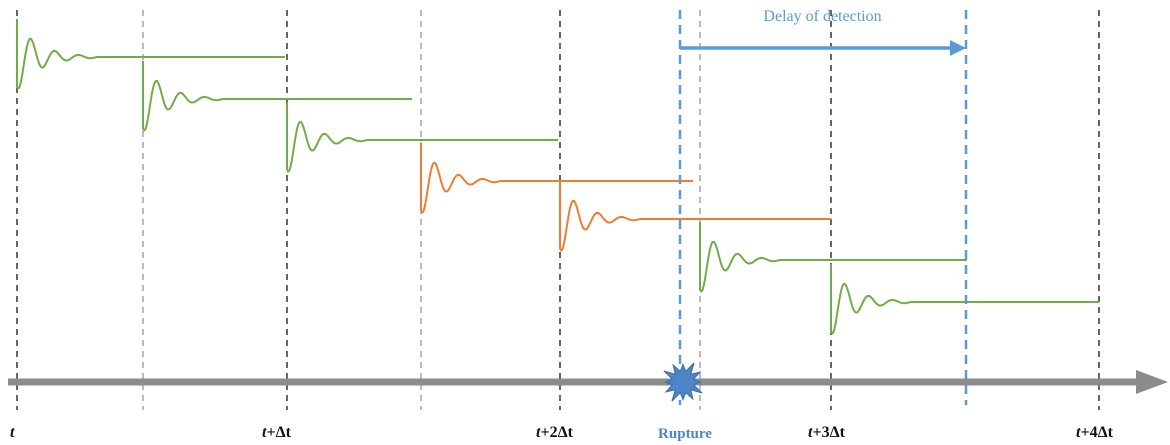 Image resolution: width=1170 pixels, height=445 pixels. I want to click on tick-label-t-plus-2dt: t+2Δt, so click(554, 432).